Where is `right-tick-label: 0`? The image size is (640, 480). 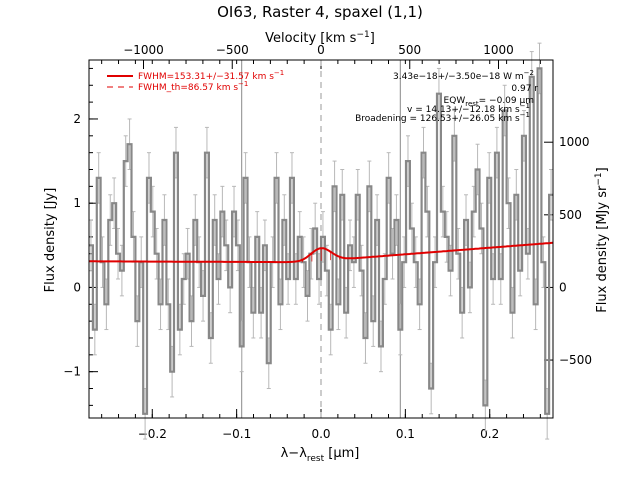 right-tick-label: 0 is located at coordinates (563, 287).